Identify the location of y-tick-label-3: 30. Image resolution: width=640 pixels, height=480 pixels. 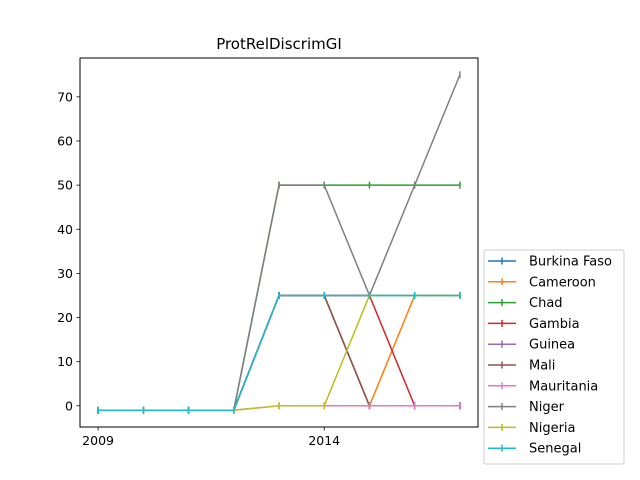
(65, 273).